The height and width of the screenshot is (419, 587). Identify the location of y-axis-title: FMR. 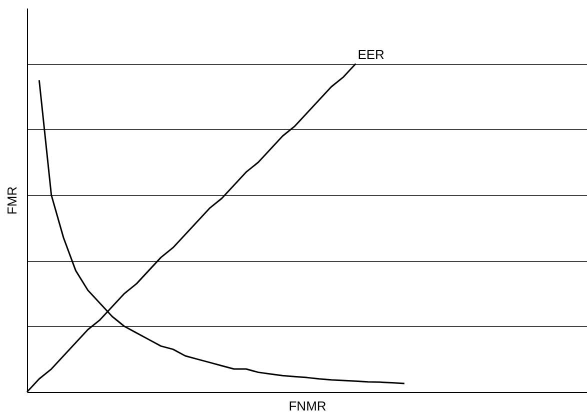
(12, 200).